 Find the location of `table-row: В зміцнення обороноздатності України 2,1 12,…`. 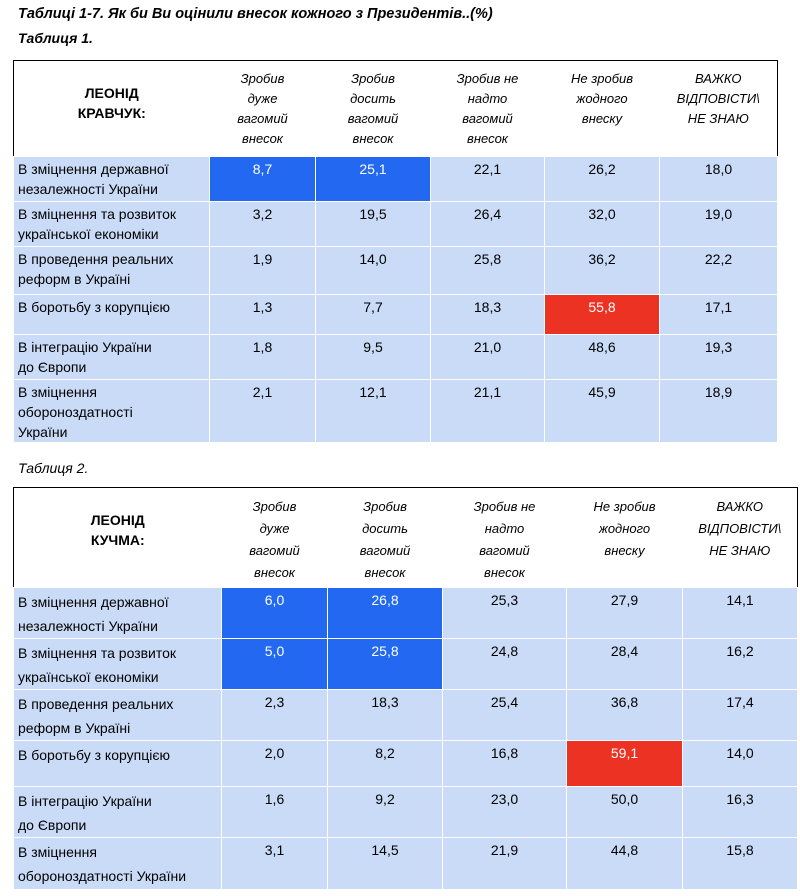

table-row: В зміцнення обороноздатності України 2,1 12,… is located at coordinates (395, 411).